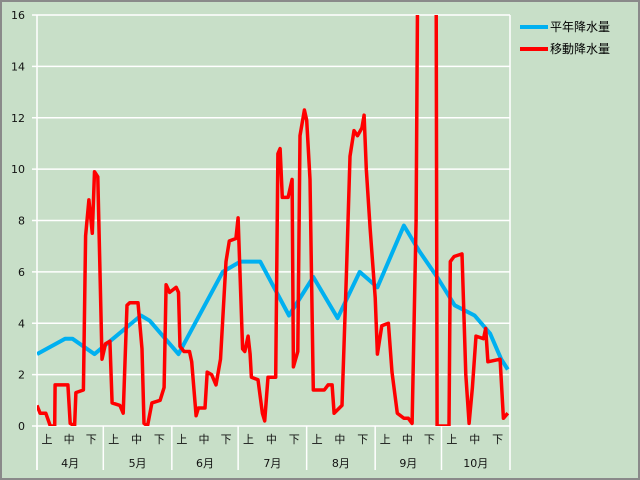  Describe the element at coordinates (18, 169) in the screenshot. I see `y-tick-label: 10` at that location.